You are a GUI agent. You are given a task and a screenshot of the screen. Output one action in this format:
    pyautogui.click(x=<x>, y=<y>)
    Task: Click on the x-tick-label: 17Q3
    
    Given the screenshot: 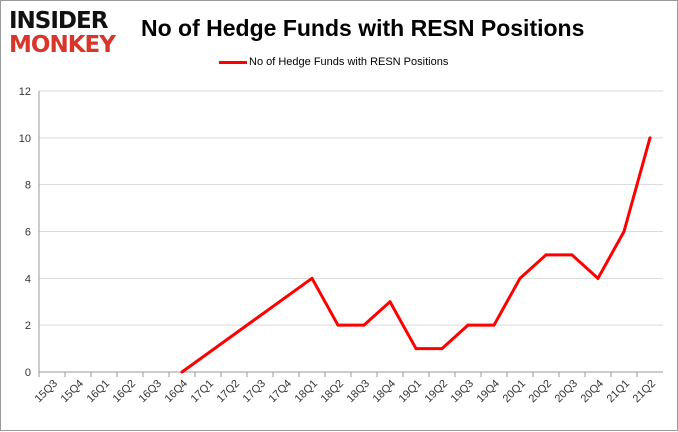 What is the action you would take?
    pyautogui.click(x=255, y=392)
    